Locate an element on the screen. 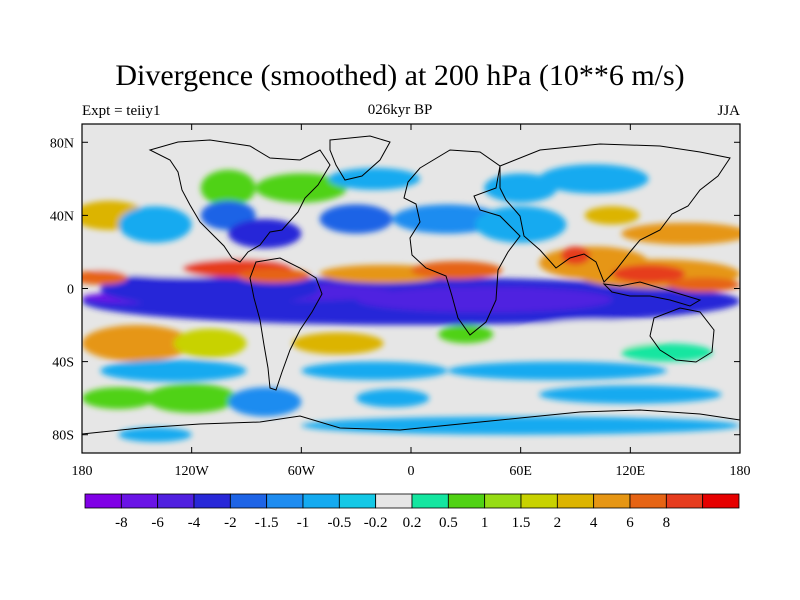 Image resolution: width=800 pixels, height=600 pixels. season-label: JJA is located at coordinates (728, 111).